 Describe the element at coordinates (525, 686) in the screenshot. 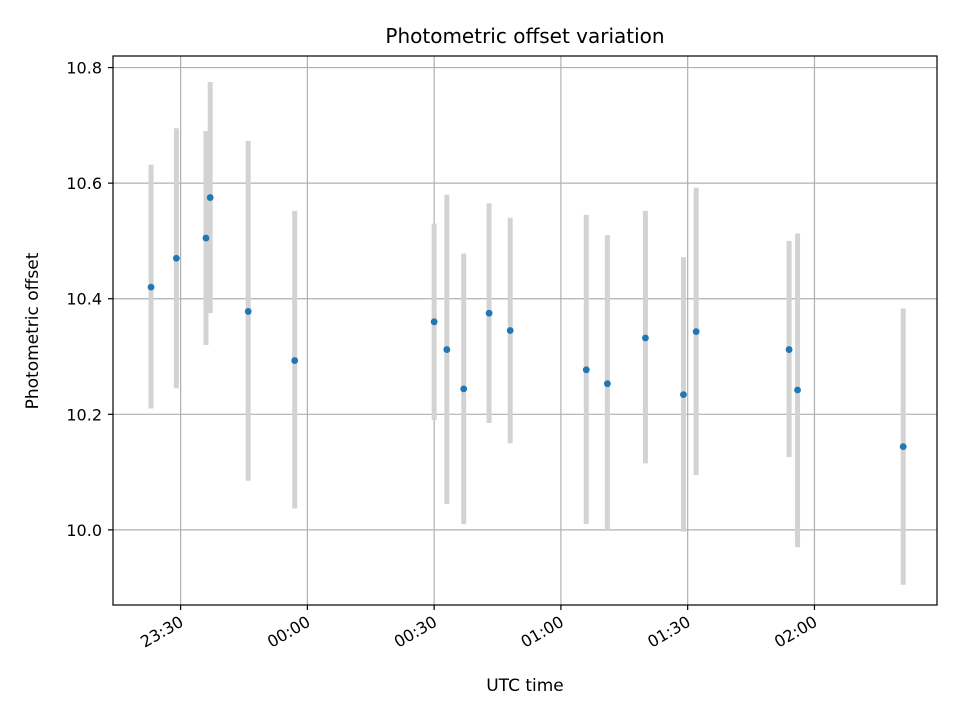

I see `x-axis-title: UTC time` at that location.